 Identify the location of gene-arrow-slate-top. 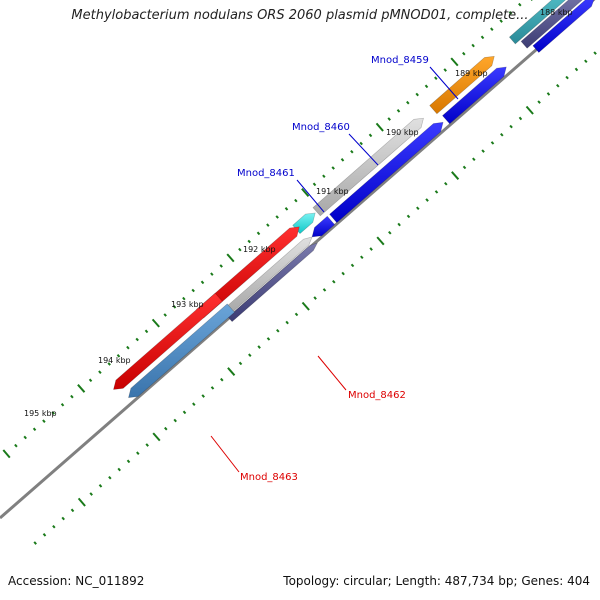
(553, 24).